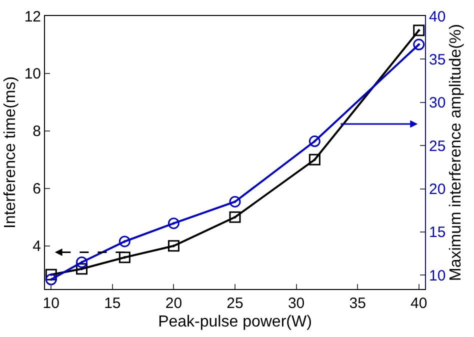 This screenshot has height=337, width=474. I want to click on y-tick-label: 8, so click(36, 131).